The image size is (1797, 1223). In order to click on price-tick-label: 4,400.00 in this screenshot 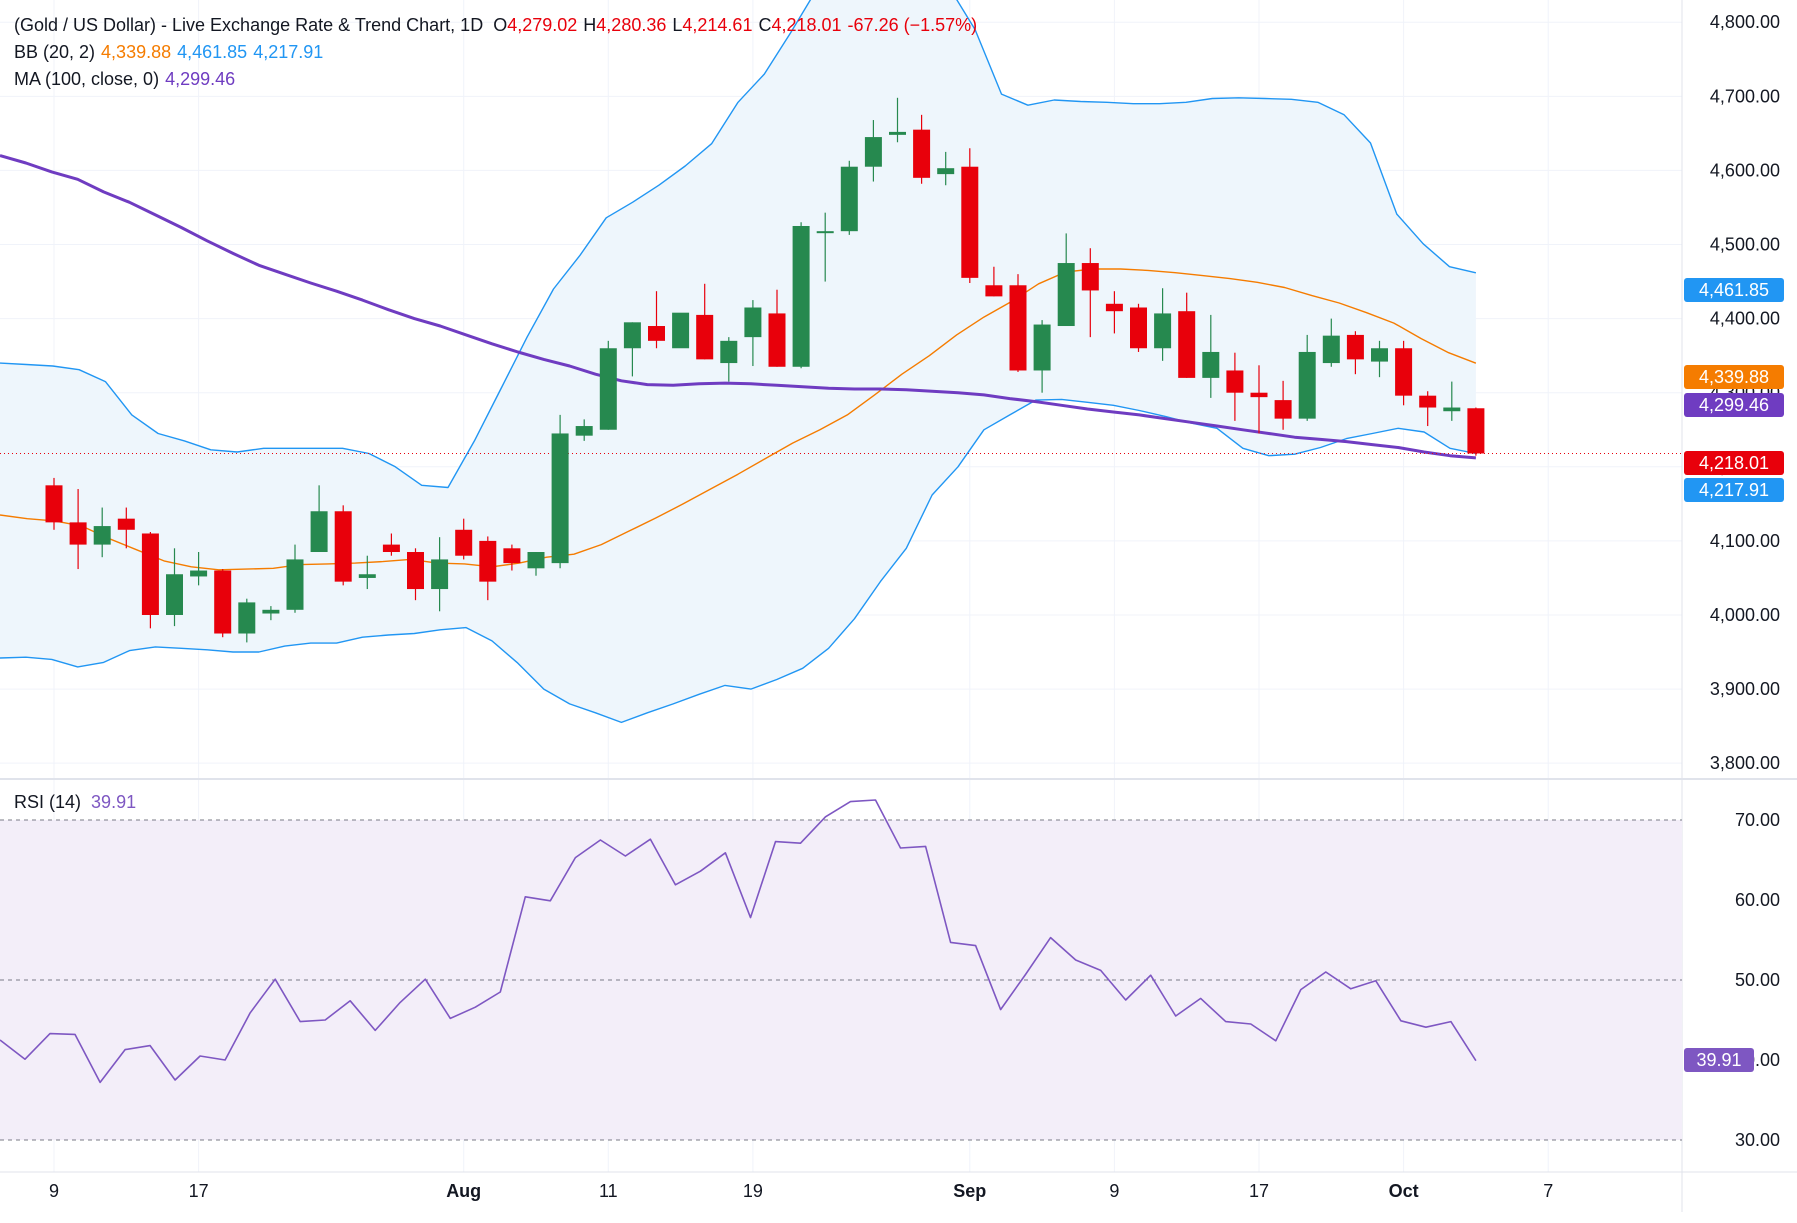, I will do `click(1745, 319)`.